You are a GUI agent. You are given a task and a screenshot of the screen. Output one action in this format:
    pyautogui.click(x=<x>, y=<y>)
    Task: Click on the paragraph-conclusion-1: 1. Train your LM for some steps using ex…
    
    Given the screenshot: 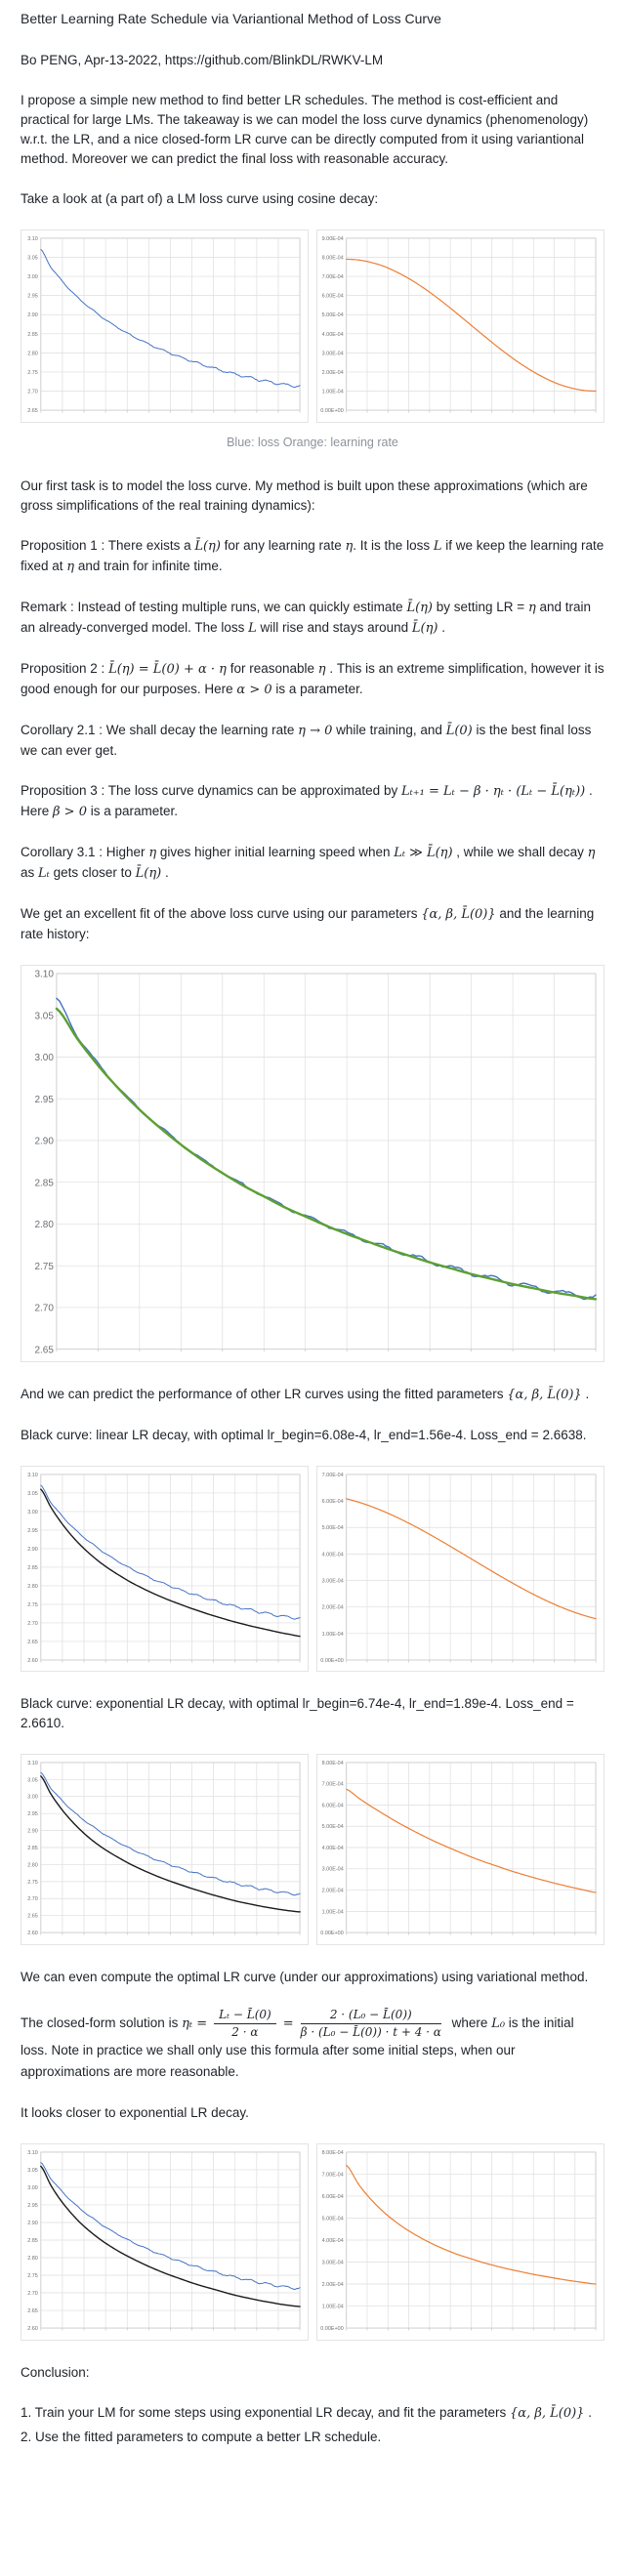 What is the action you would take?
    pyautogui.click(x=306, y=2413)
    